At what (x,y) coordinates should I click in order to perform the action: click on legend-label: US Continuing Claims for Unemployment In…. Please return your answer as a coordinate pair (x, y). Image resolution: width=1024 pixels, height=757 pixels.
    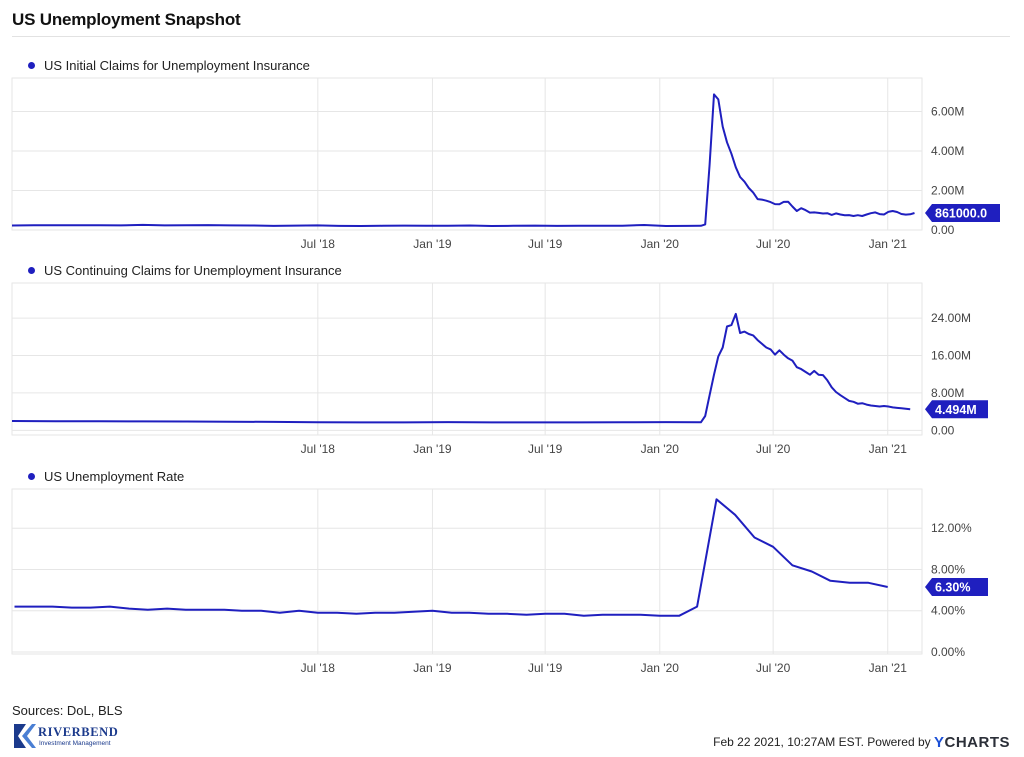
    Looking at the image, I should click on (193, 270).